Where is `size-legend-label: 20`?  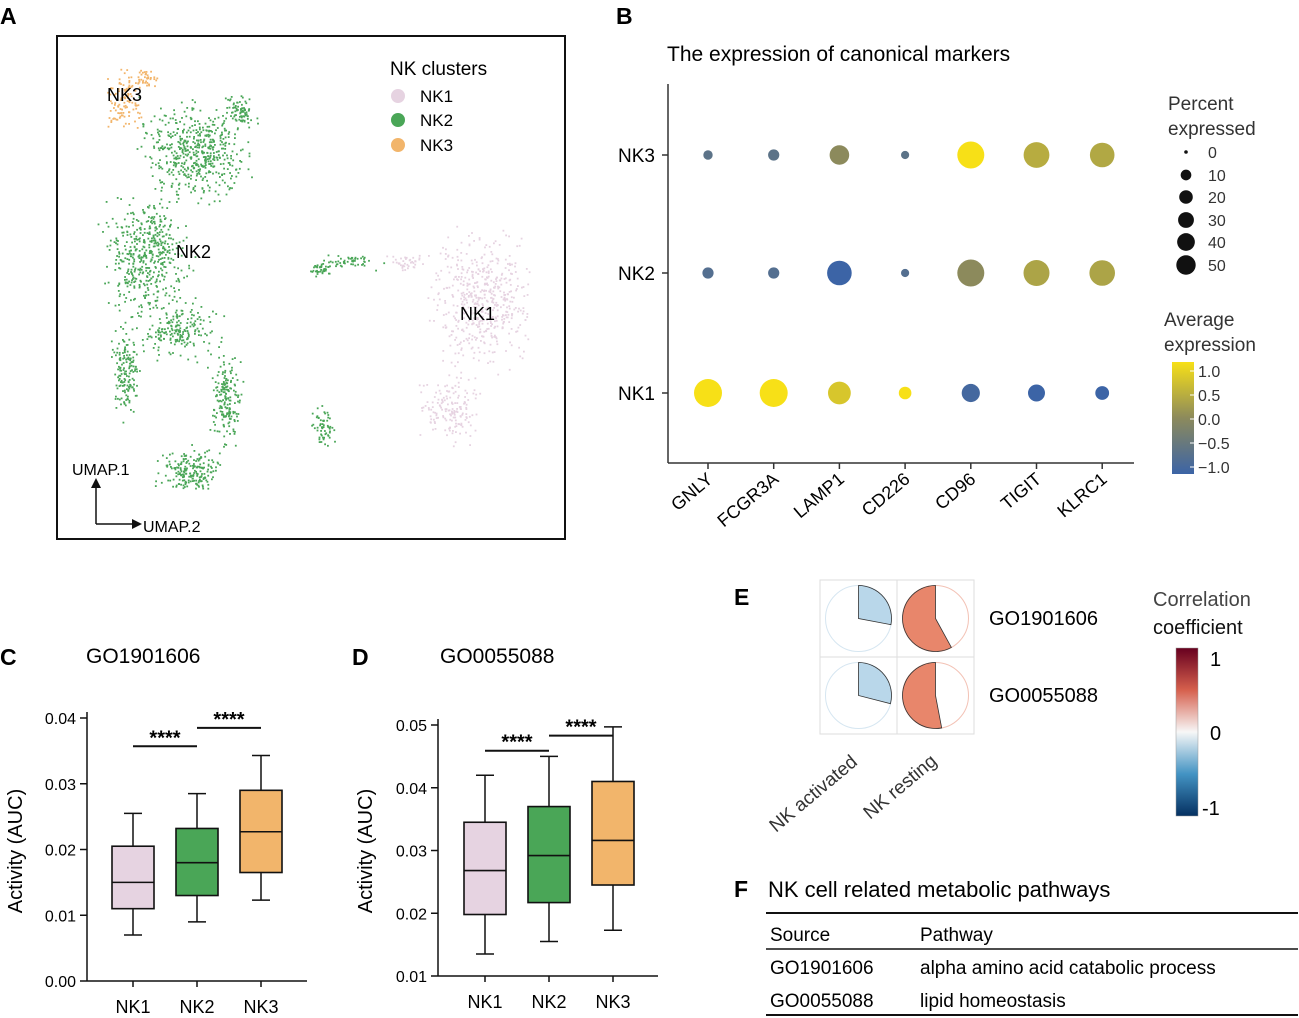
size-legend-label: 20 is located at coordinates (1217, 198).